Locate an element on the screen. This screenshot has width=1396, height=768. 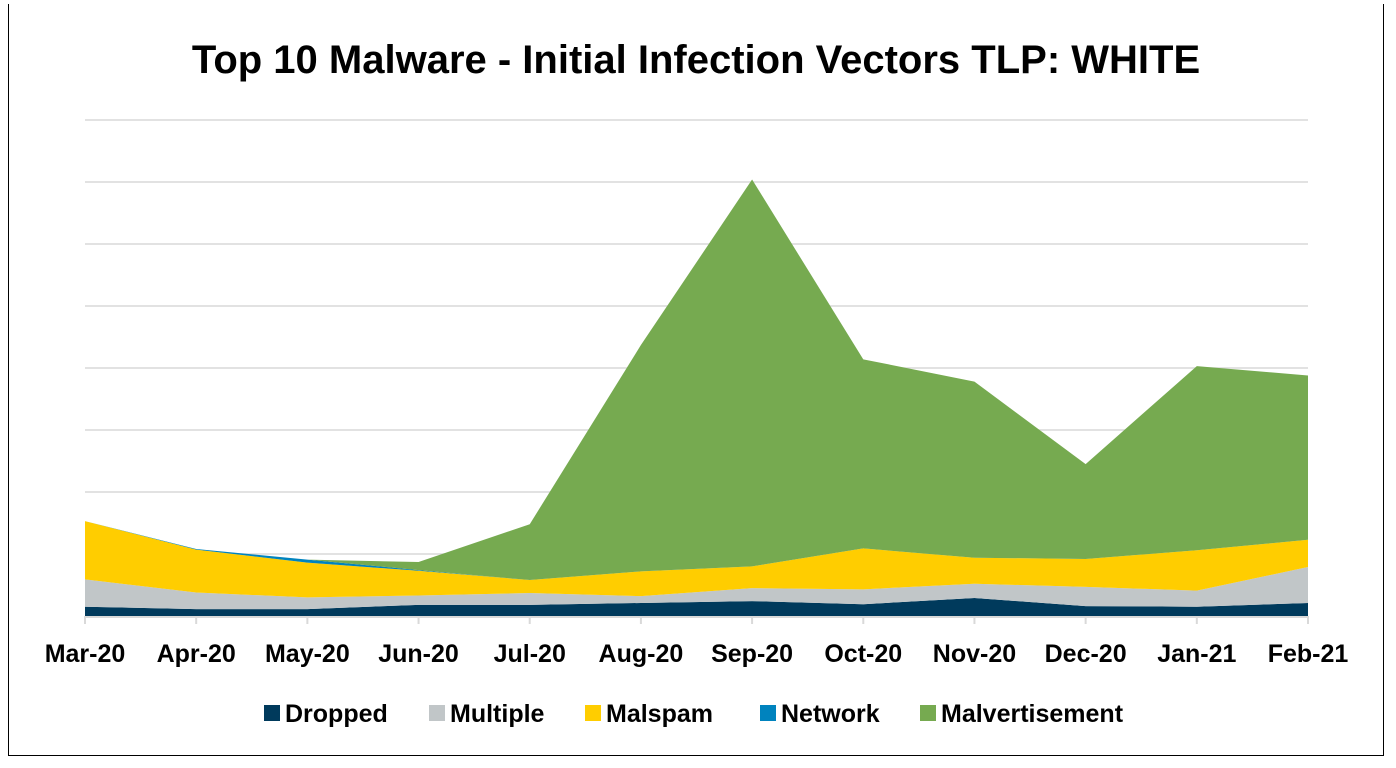
area-dropped is located at coordinates (696, 607).